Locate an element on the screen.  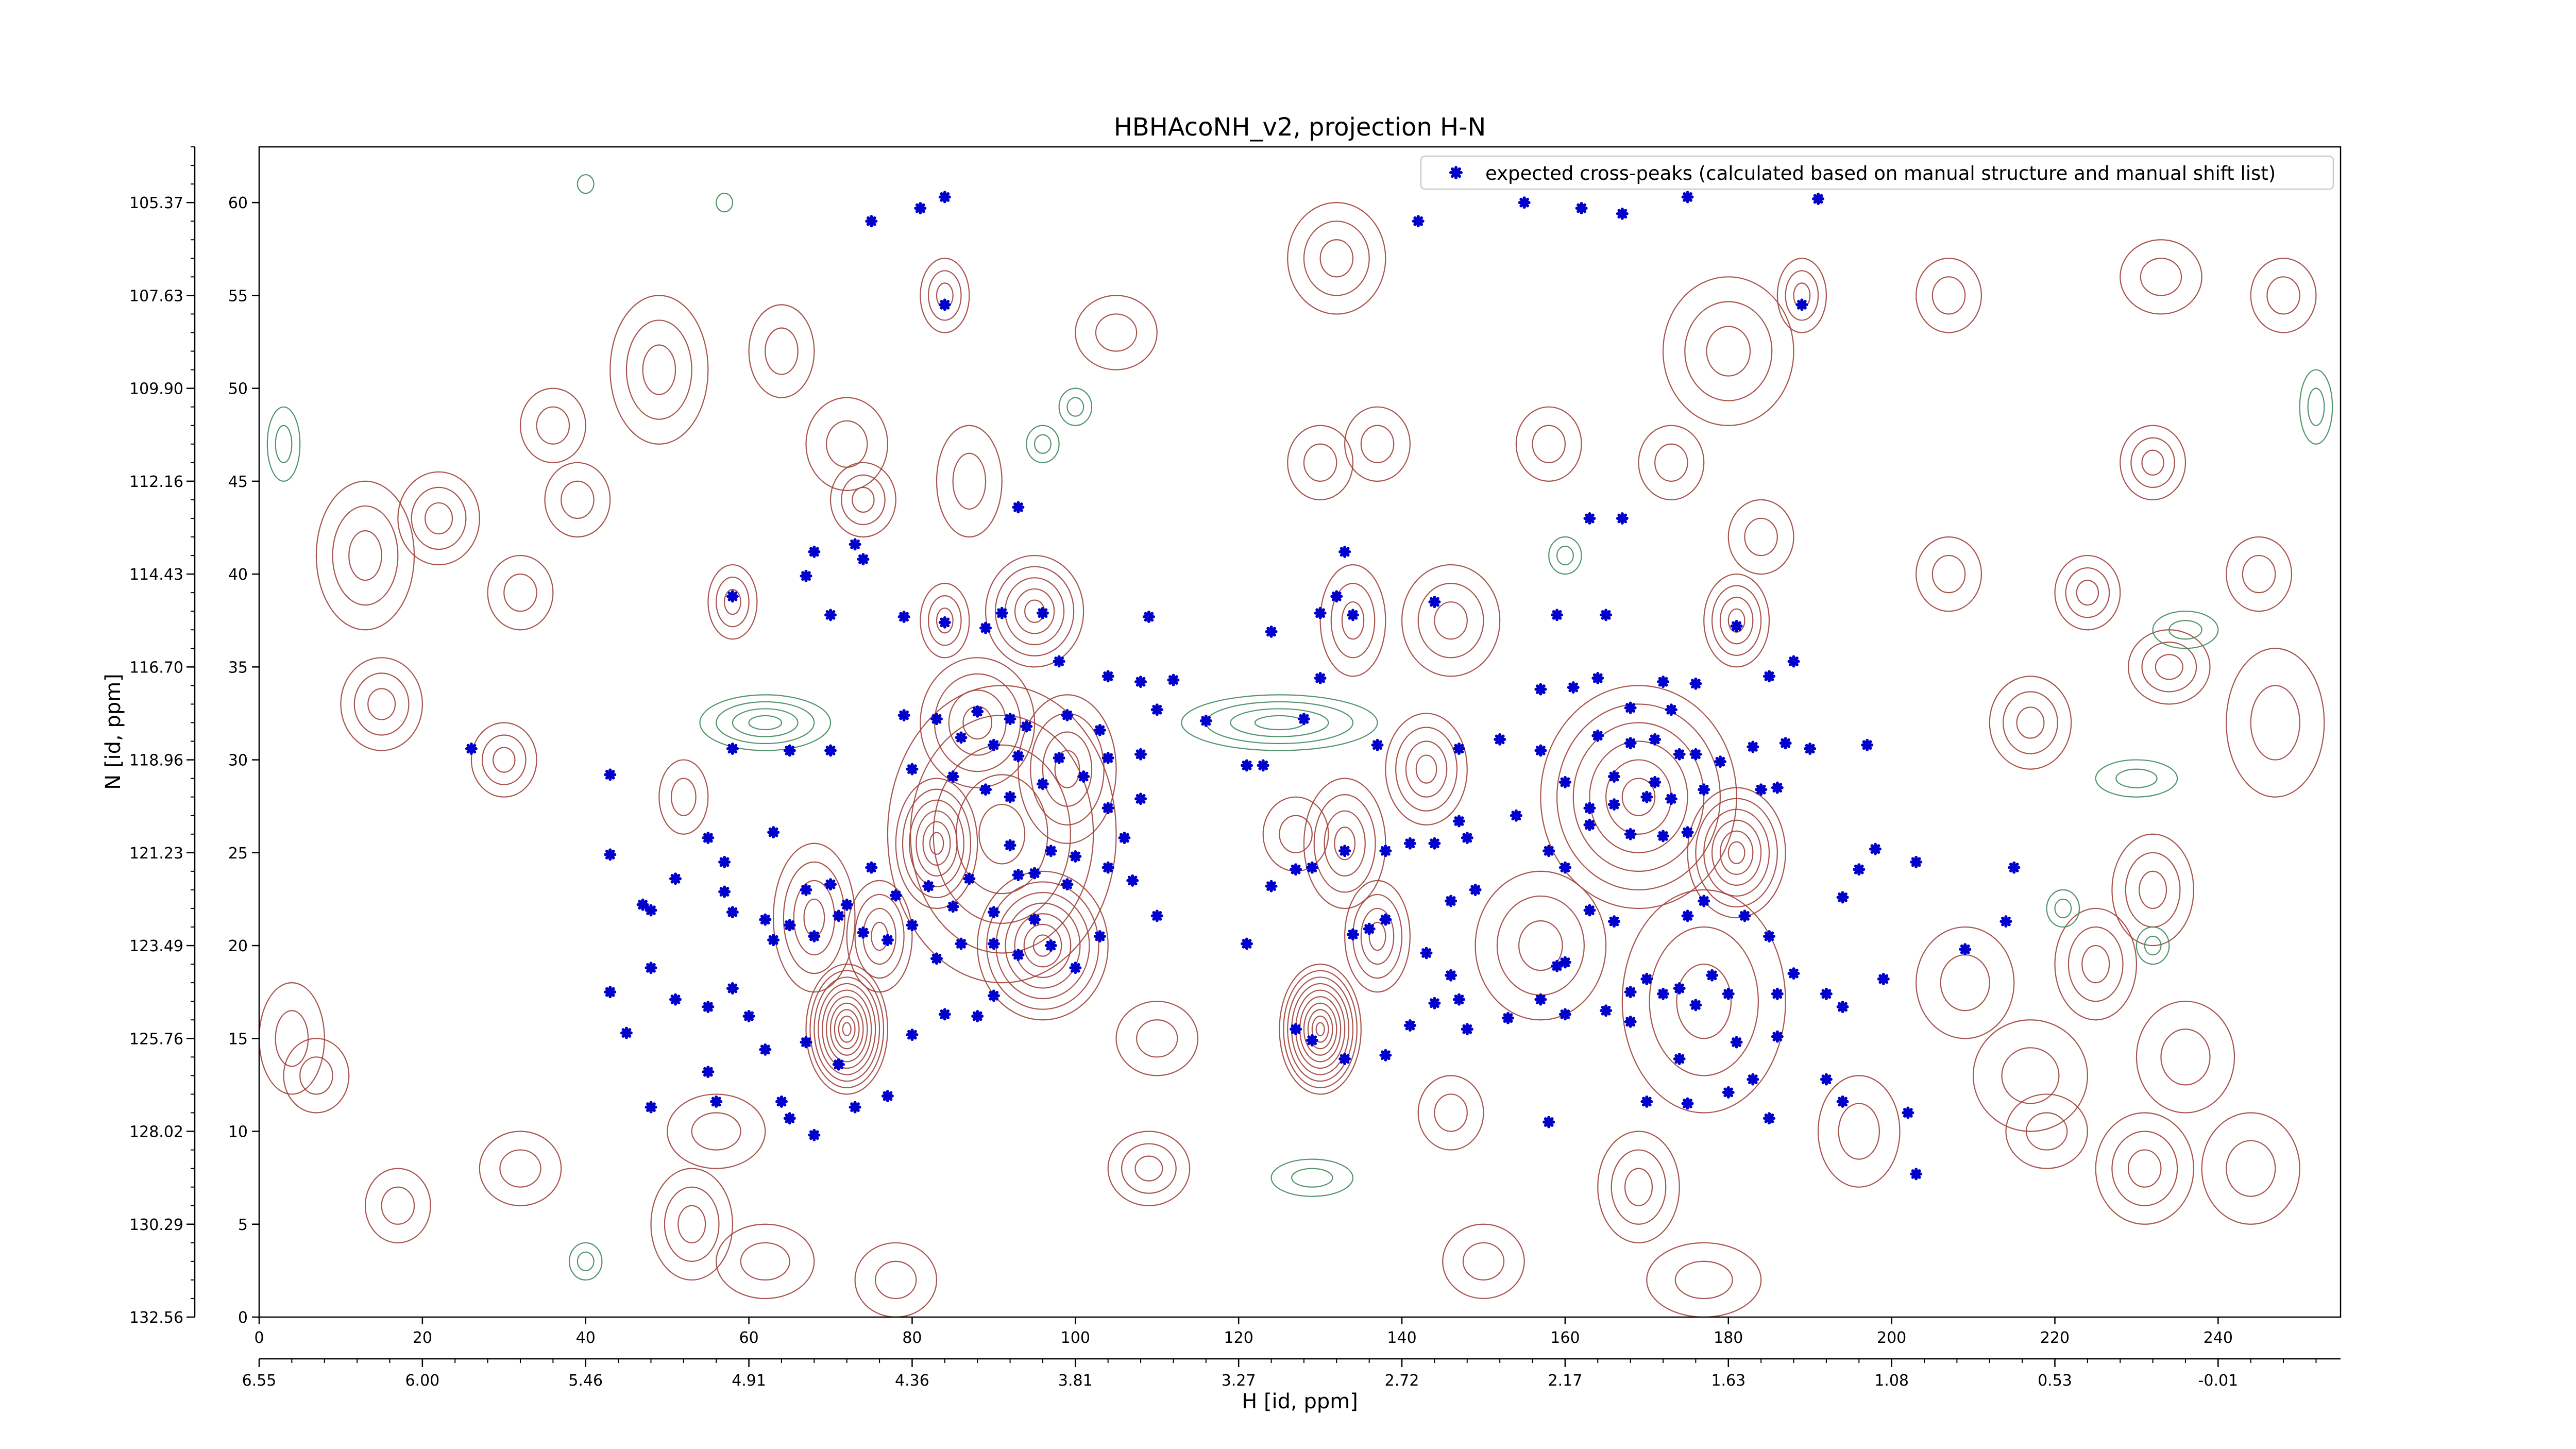
x-ppm-label: 6.55 is located at coordinates (259, 1381).